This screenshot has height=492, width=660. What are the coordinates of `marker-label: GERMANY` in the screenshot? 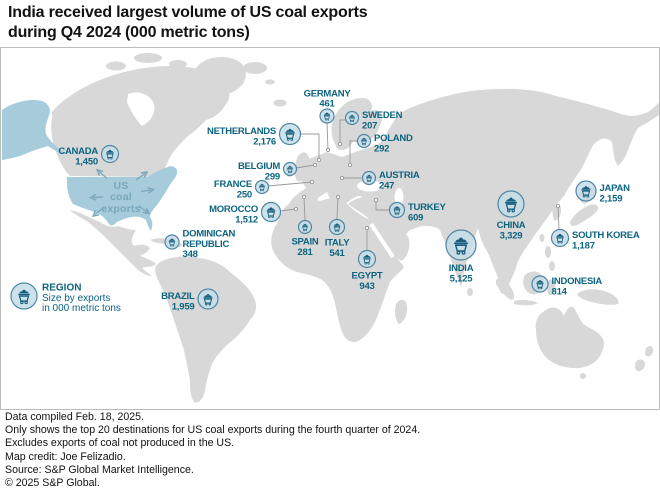 It's located at (328, 94).